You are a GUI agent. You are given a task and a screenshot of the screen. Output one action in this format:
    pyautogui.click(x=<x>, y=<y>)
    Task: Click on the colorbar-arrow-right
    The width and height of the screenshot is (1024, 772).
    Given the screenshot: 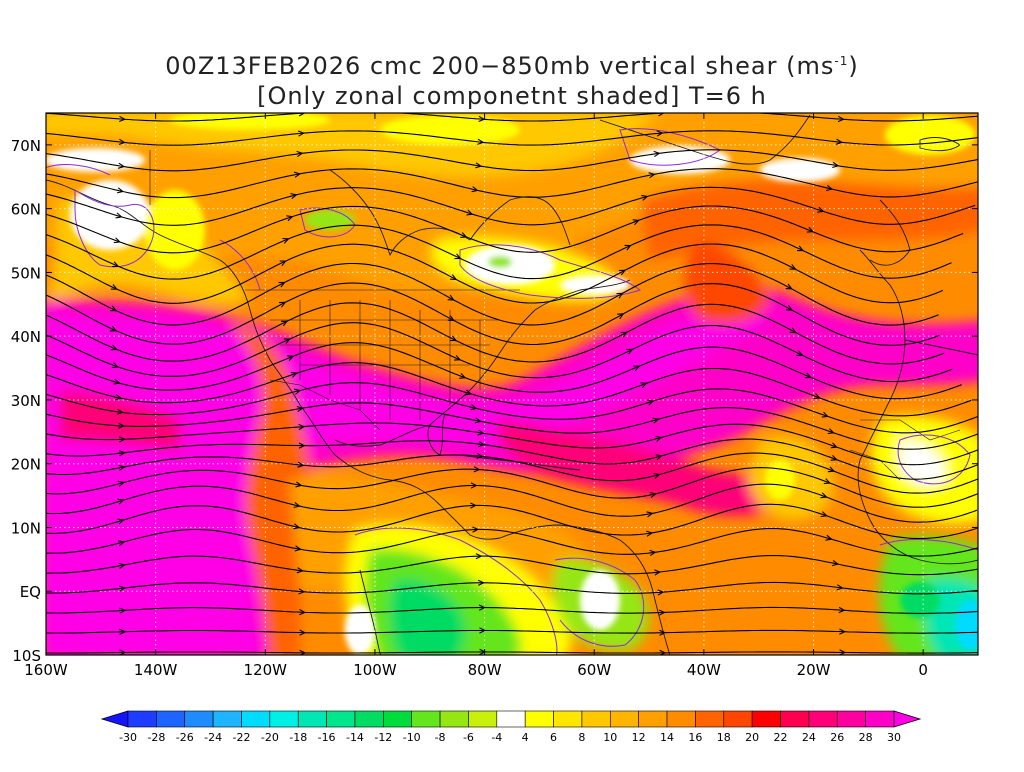 What is the action you would take?
    pyautogui.click(x=907, y=719)
    